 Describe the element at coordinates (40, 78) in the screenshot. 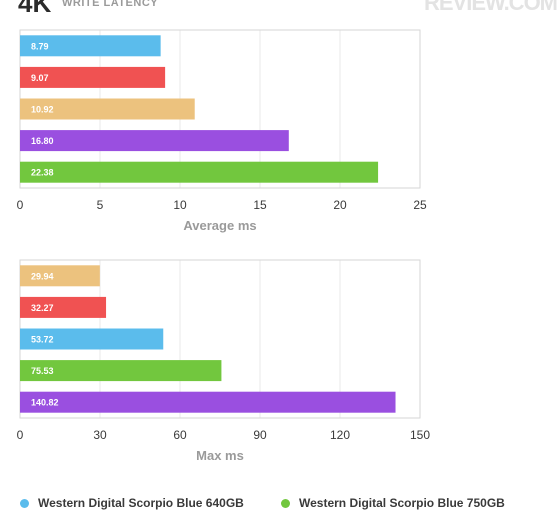

I see `bar-data-label: 9.07` at that location.